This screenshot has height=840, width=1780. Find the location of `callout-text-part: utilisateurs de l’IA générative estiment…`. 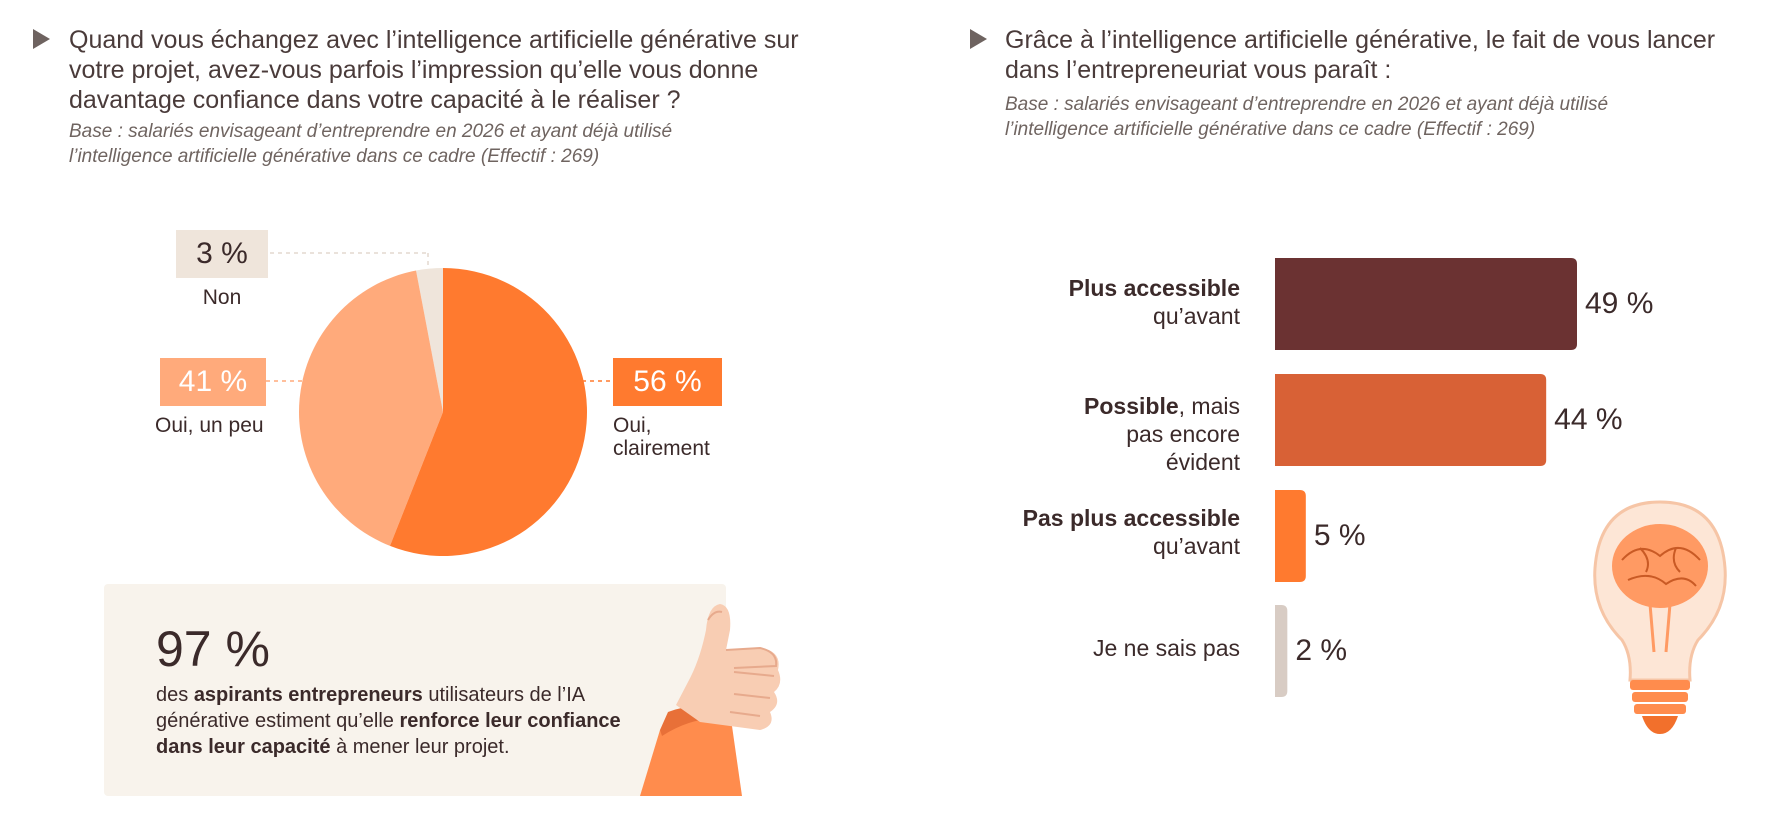

callout-text-part: utilisateurs de l’IA générative estiment… is located at coordinates (370, 708).